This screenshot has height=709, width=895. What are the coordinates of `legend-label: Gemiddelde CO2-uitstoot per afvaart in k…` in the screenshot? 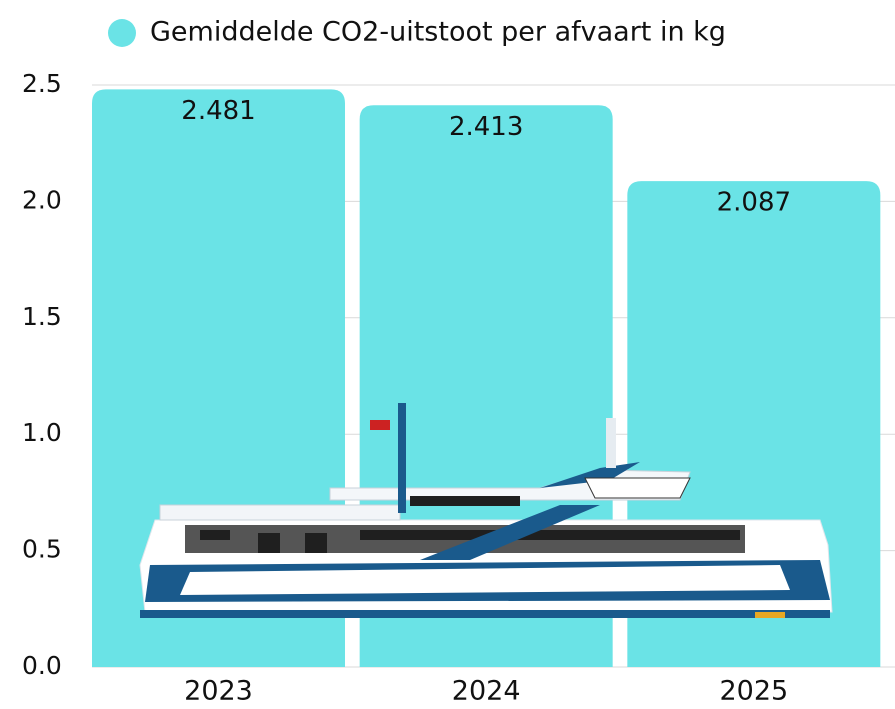 It's located at (438, 32).